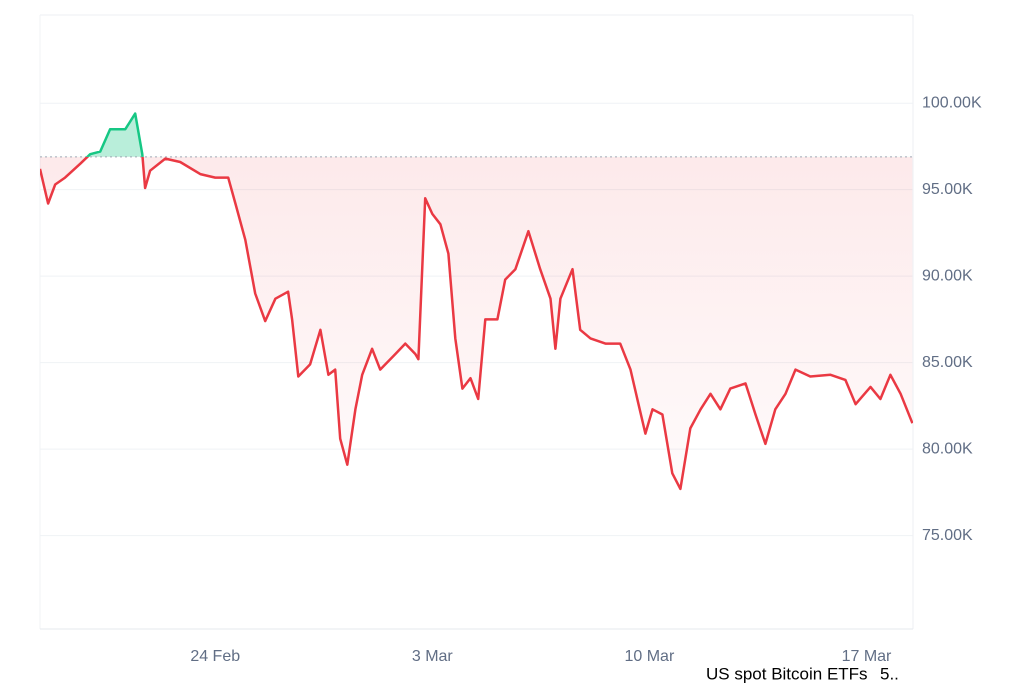 This screenshot has width=1024, height=683. I want to click on y-tick-label: 75.00K, so click(947, 535).